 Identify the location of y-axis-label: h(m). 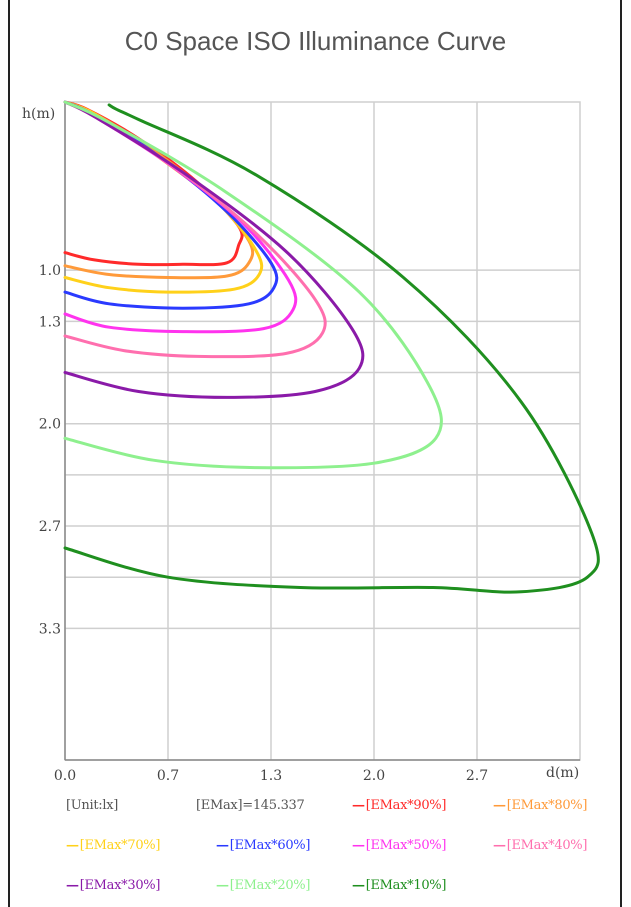
(38, 114).